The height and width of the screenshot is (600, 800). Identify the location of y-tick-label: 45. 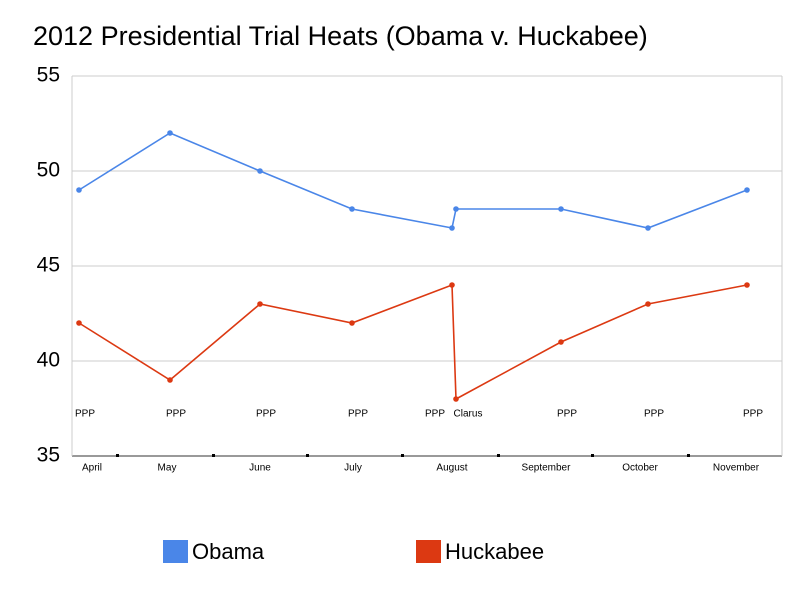
(48, 265).